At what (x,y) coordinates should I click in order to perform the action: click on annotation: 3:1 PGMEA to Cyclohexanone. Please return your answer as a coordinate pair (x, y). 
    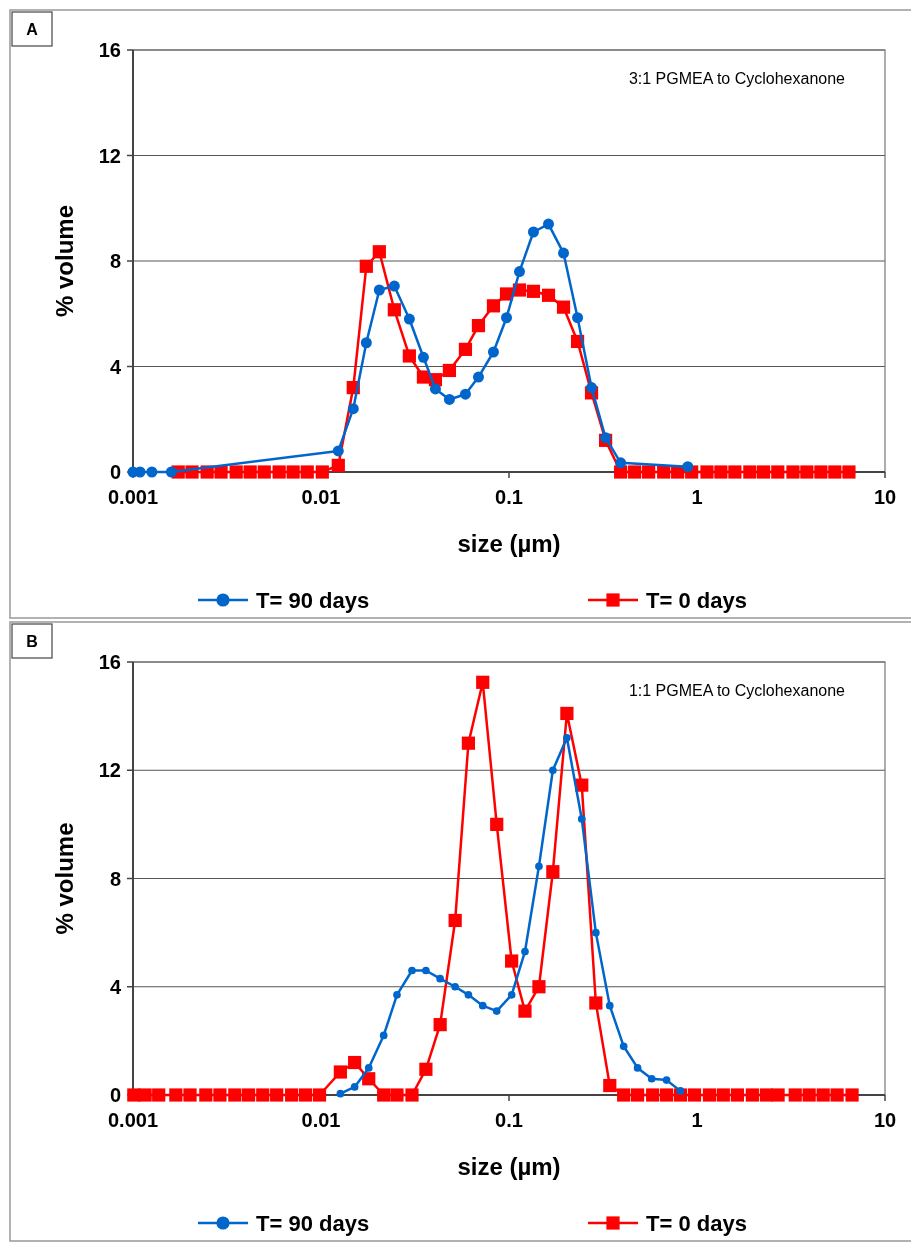
    Looking at the image, I should click on (737, 78).